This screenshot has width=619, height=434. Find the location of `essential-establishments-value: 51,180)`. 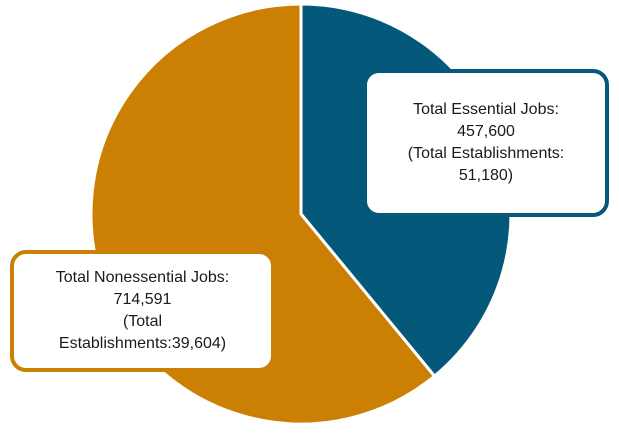

essential-establishments-value: 51,180) is located at coordinates (486, 175).